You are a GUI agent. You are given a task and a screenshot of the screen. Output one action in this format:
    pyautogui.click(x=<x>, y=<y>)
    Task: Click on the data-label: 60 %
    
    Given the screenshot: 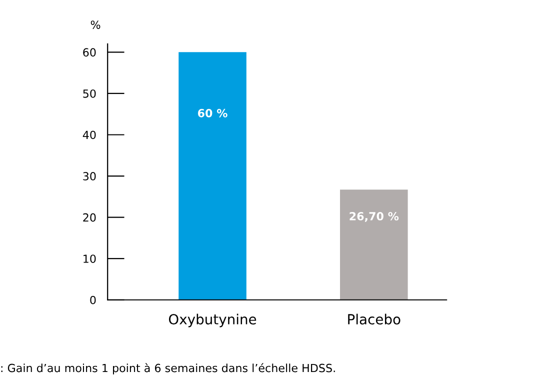 What is the action you would take?
    pyautogui.click(x=213, y=113)
    